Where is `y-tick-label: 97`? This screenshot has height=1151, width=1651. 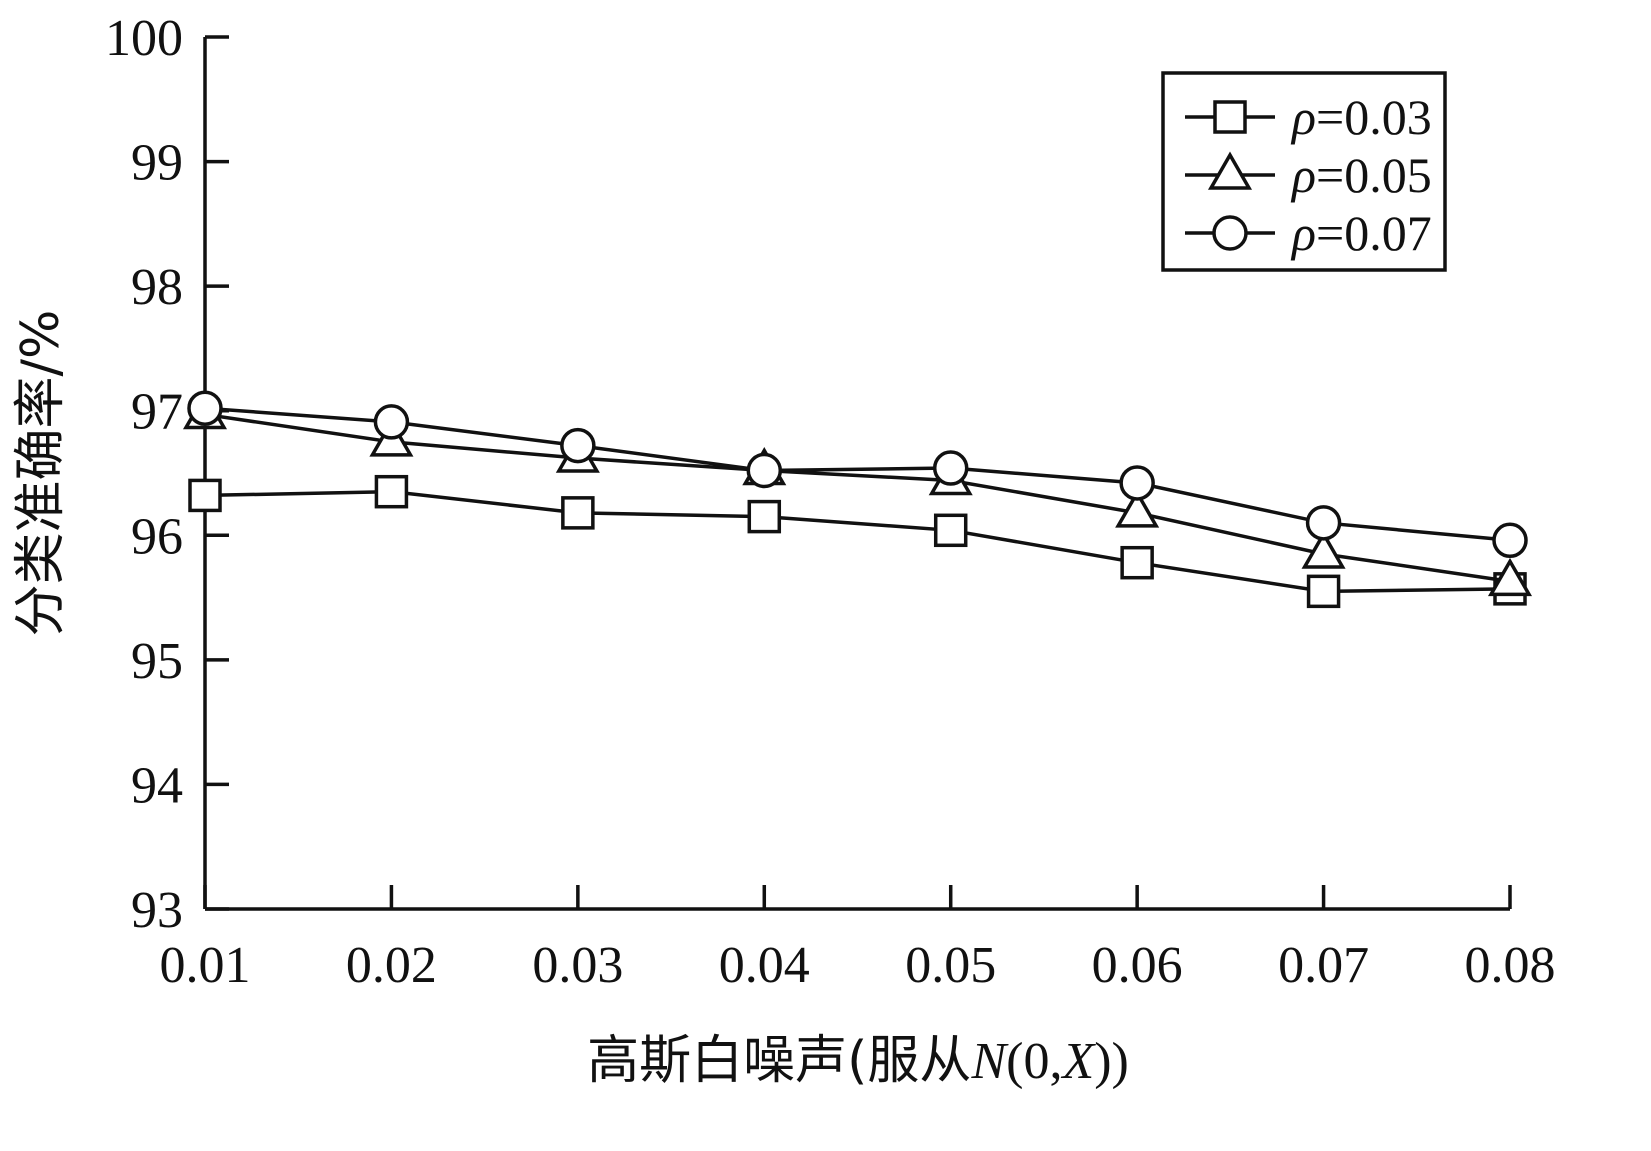 y-tick-label: 97 is located at coordinates (157, 412).